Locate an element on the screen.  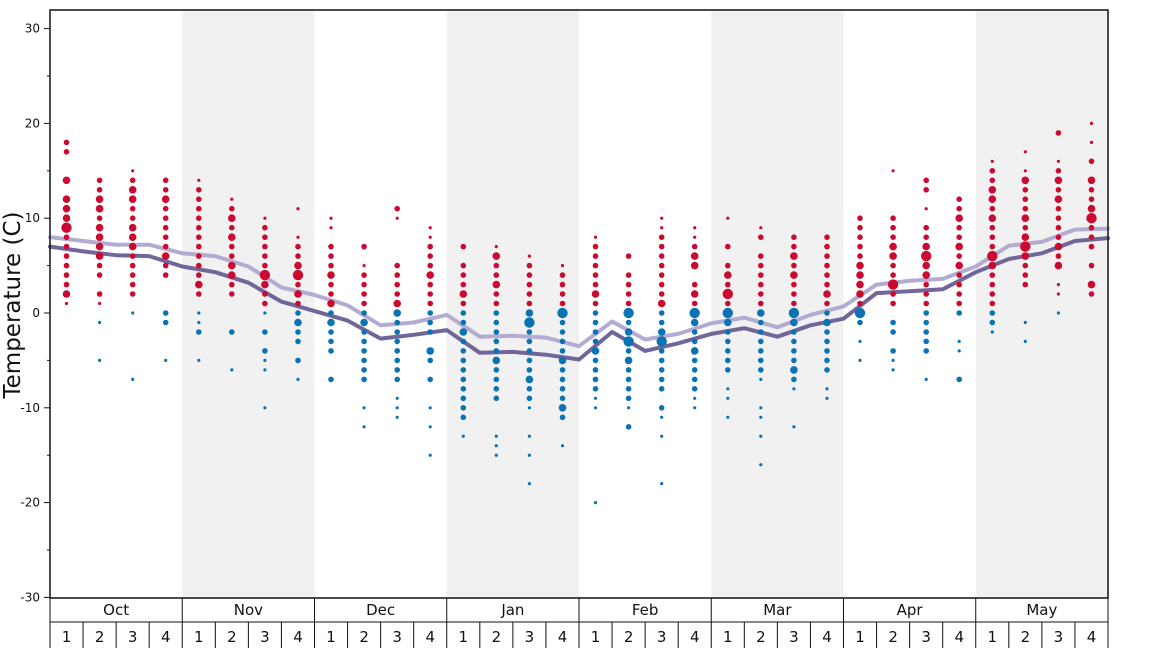
y-tick-label: -30 is located at coordinates (30, 597).